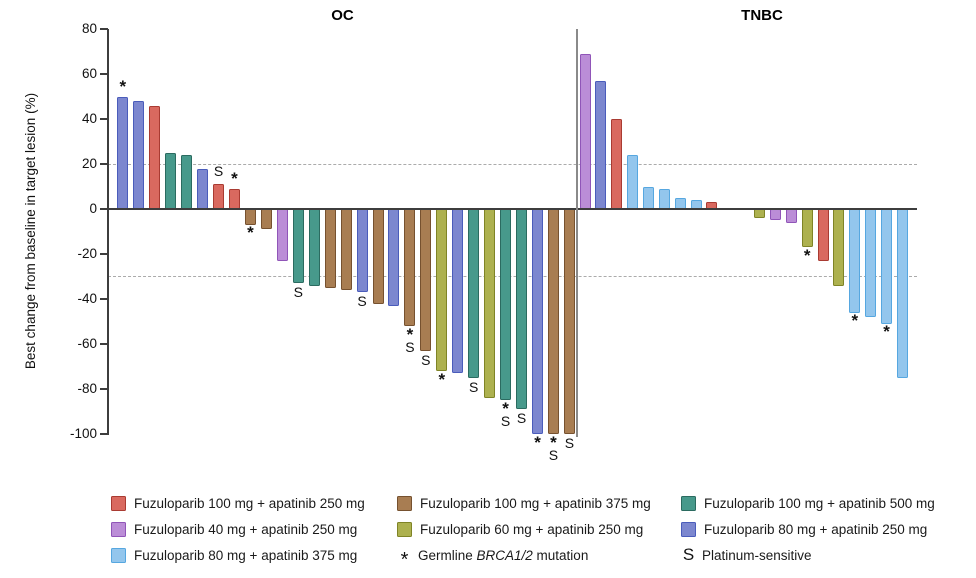  I want to click on legend-item-fuzuloparib-100-apatinib-250: Fuzuloparib 100 mg + apatinib 250 mg, so click(254, 503).